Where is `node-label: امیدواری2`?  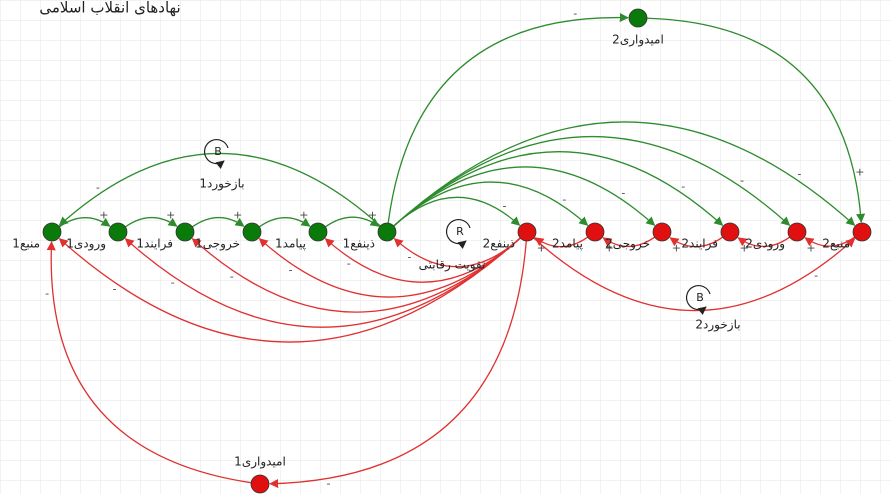 node-label: امیدواری2 is located at coordinates (638, 40).